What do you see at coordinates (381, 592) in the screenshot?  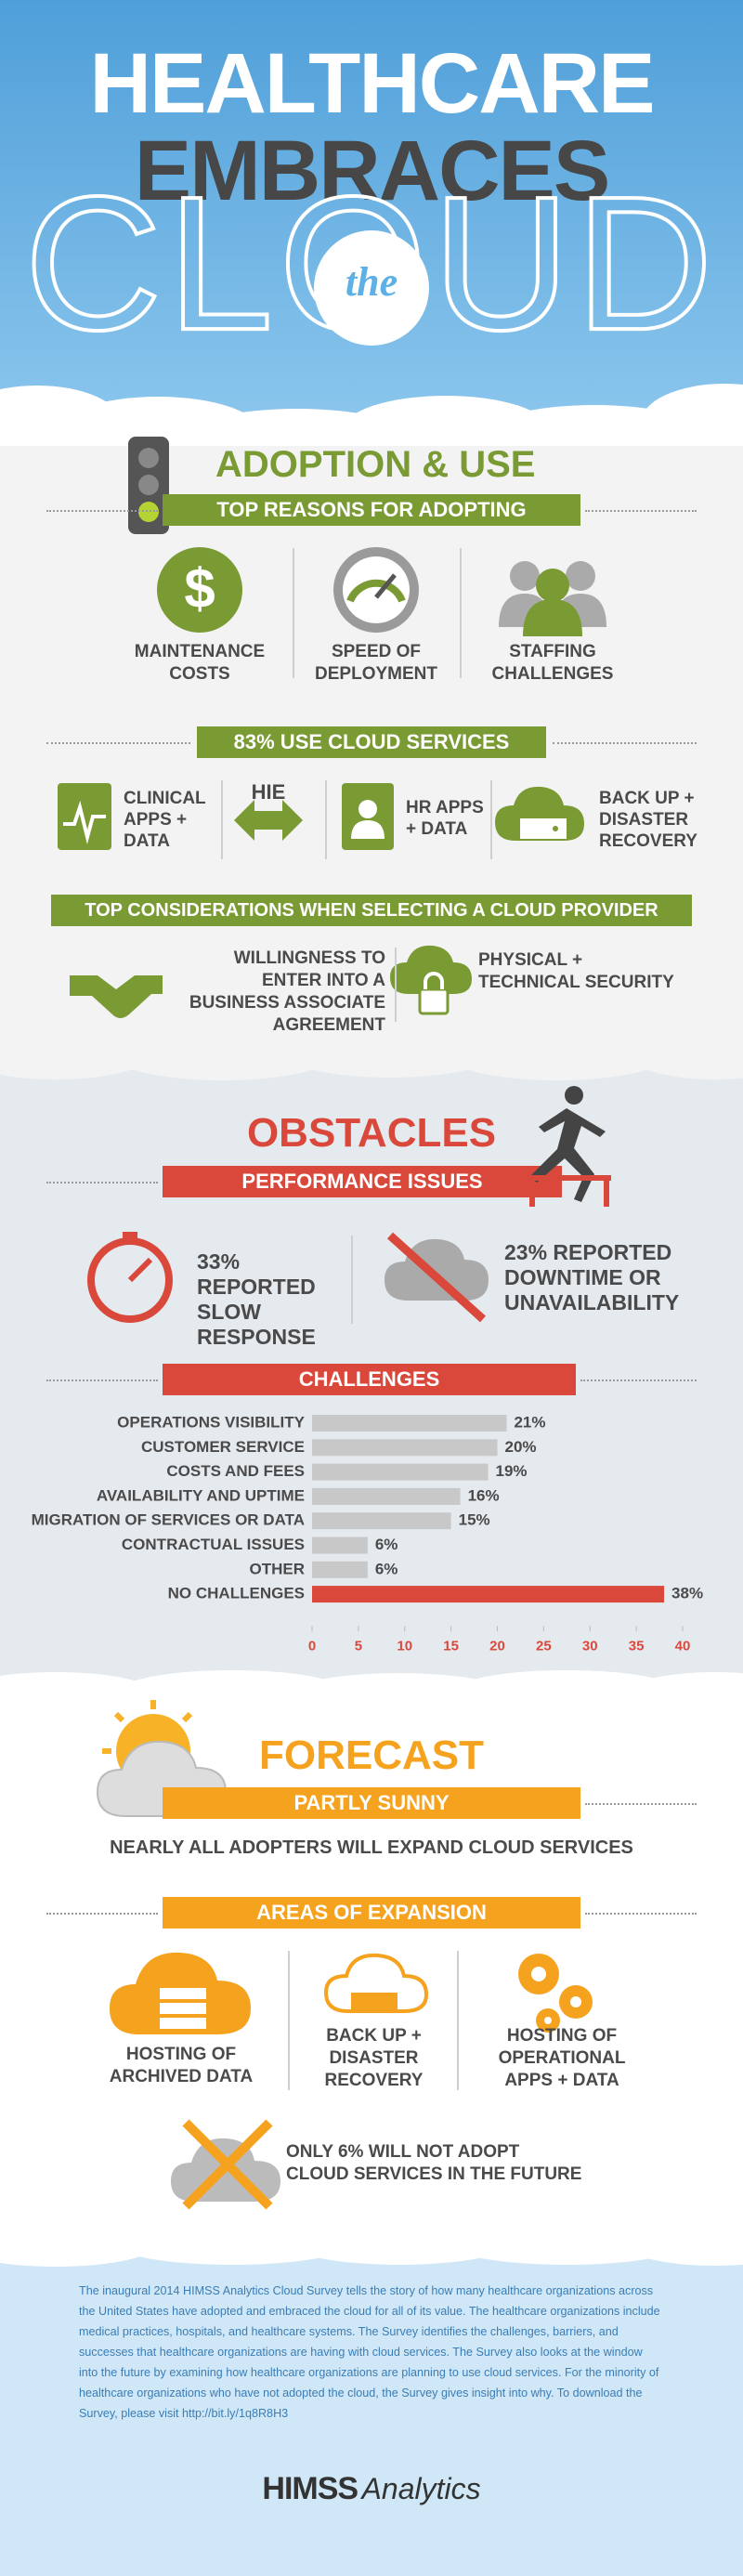 I see `reason-icons: $` at bounding box center [381, 592].